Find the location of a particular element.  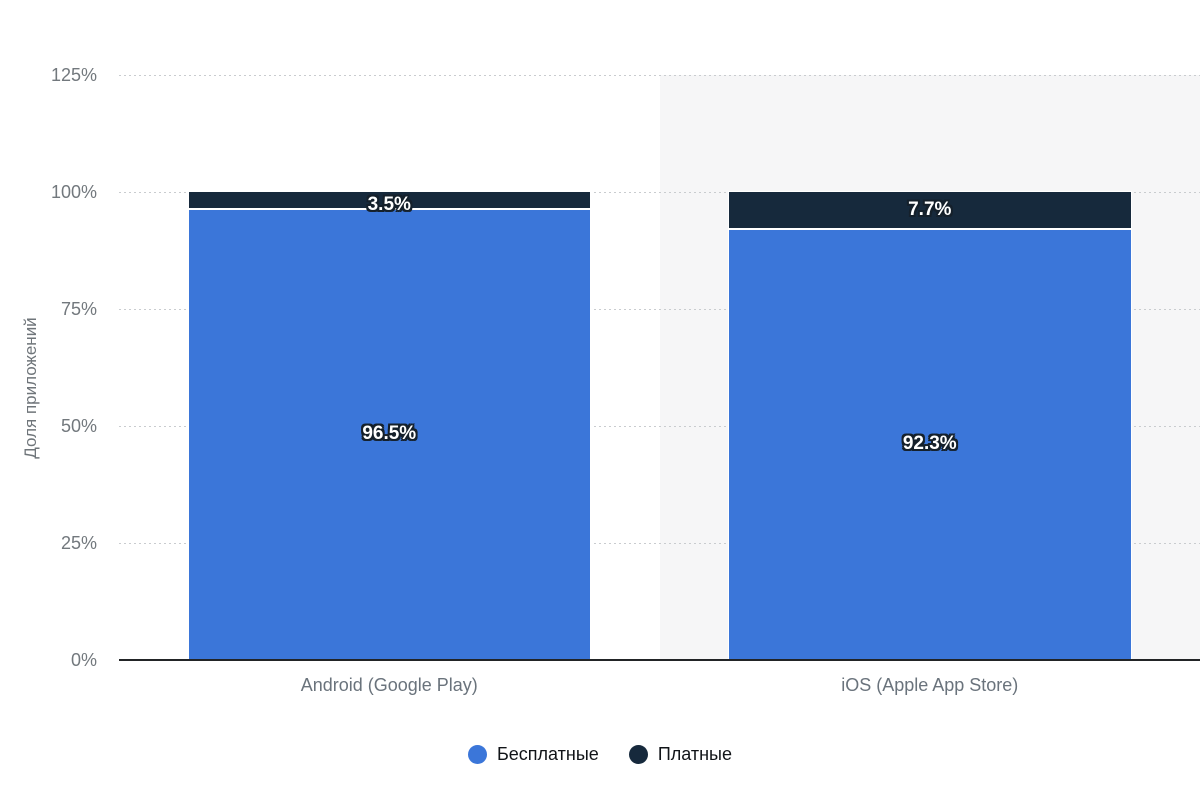

y-axis-title: Доля приложений is located at coordinates (30, 388).